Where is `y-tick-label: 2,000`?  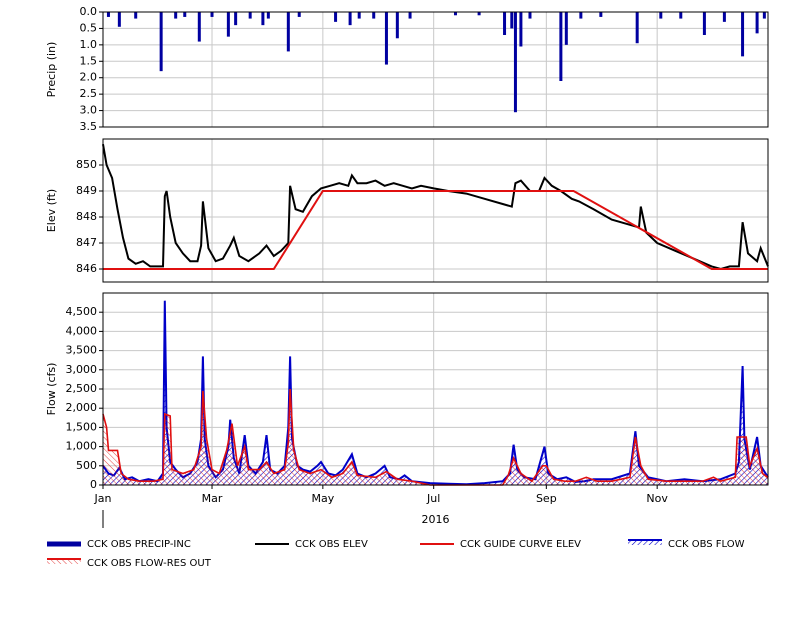 y-tick-label: 2,000 is located at coordinates (82, 407).